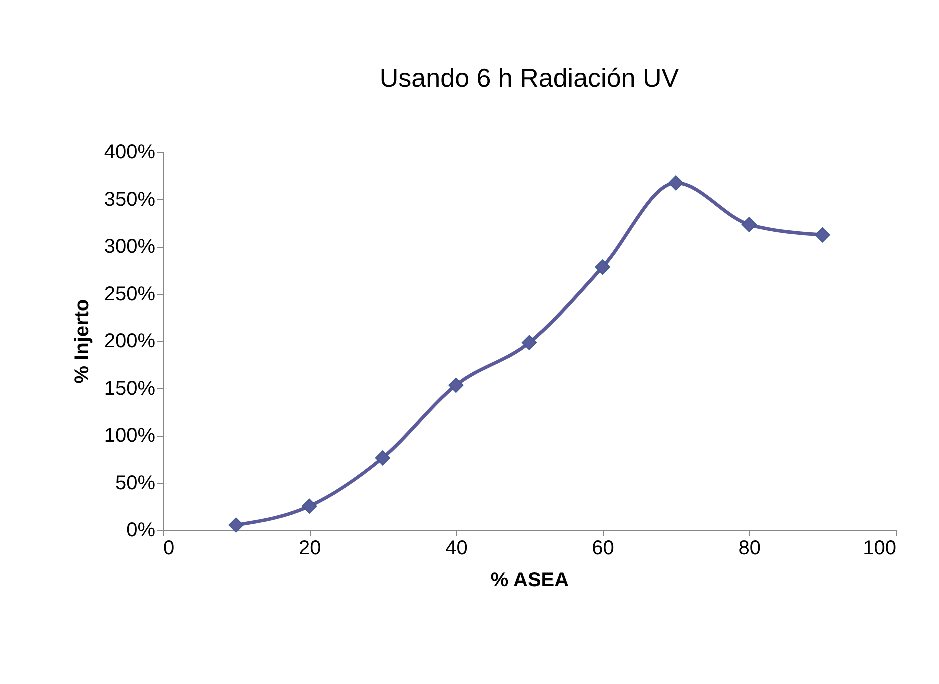 The image size is (939, 684). Describe the element at coordinates (457, 549) in the screenshot. I see `x-tick-label: 40` at that location.